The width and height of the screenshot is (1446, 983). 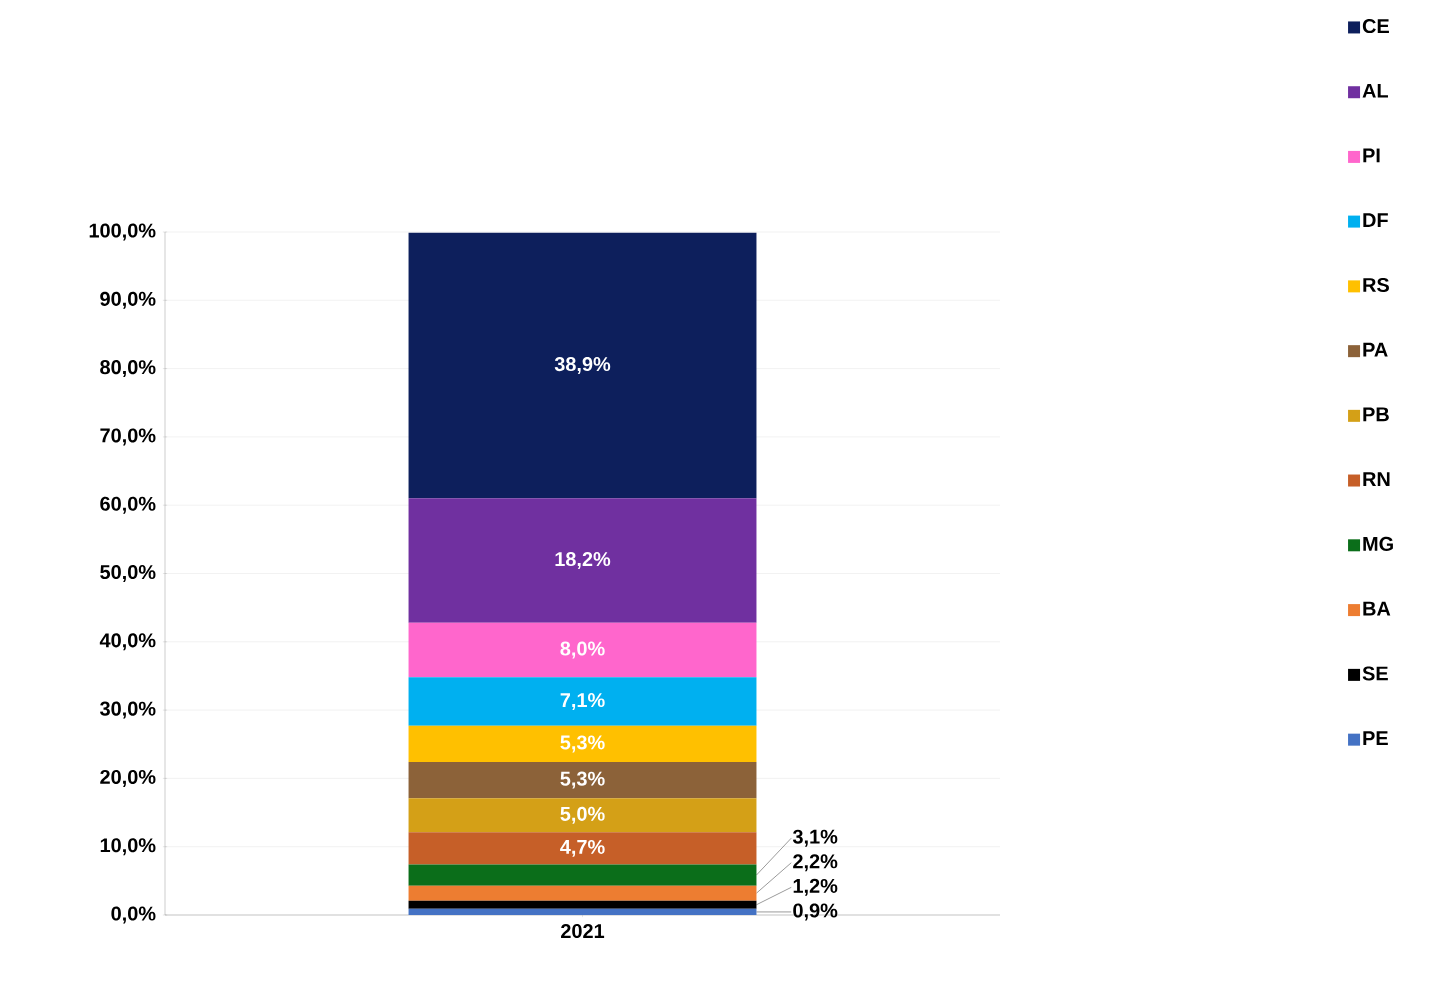 What do you see at coordinates (1371, 155) in the screenshot?
I see `legend-label: PI` at bounding box center [1371, 155].